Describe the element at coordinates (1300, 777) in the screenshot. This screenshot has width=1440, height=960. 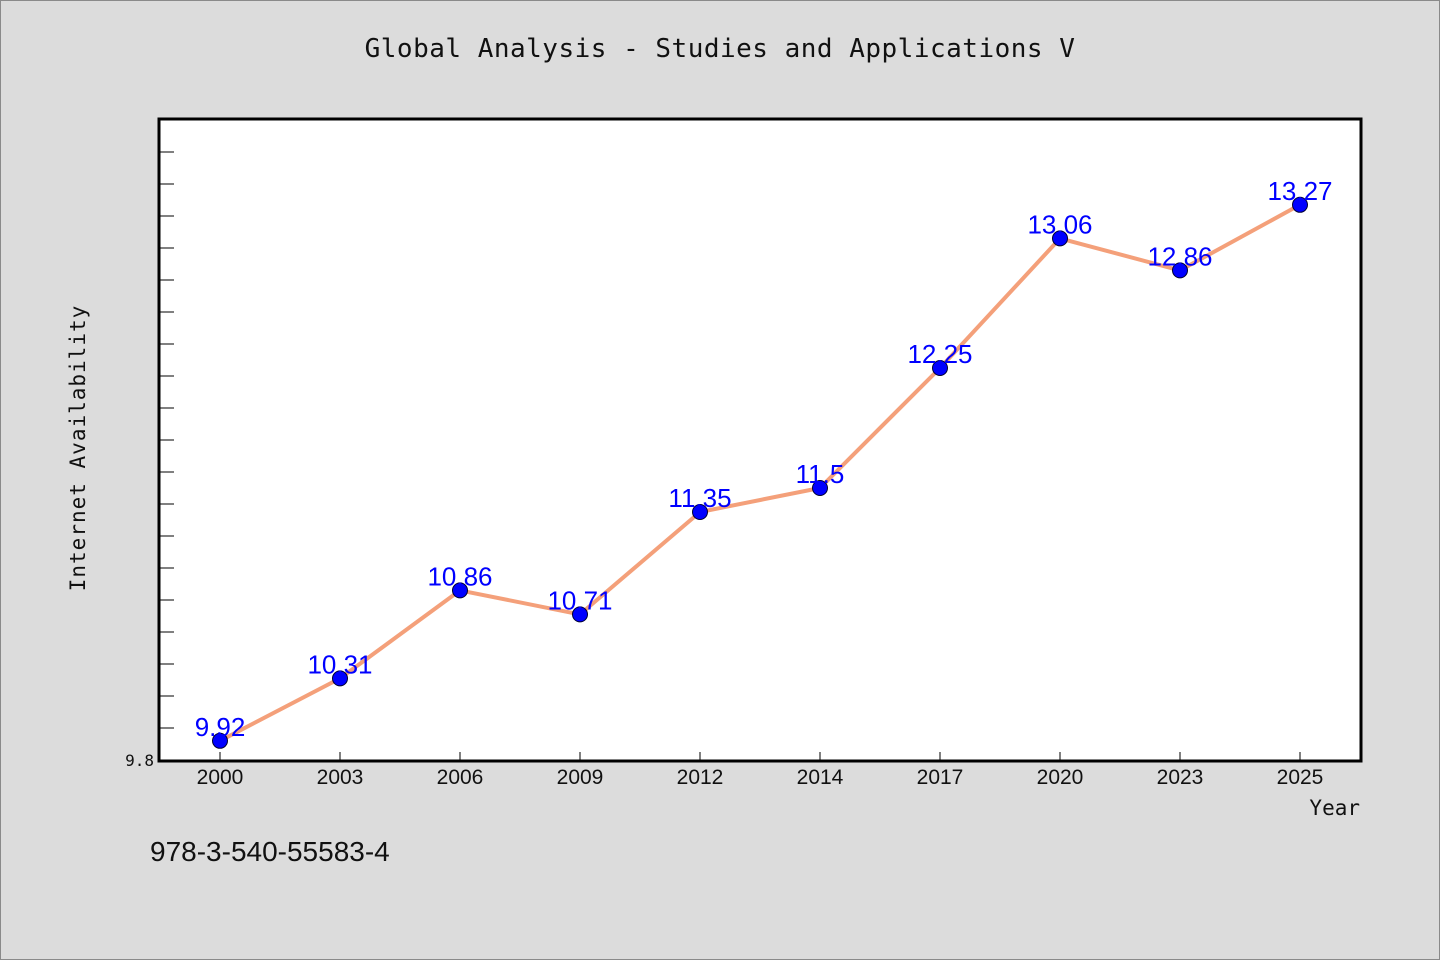
I see `x-tick-label: 2025` at that location.